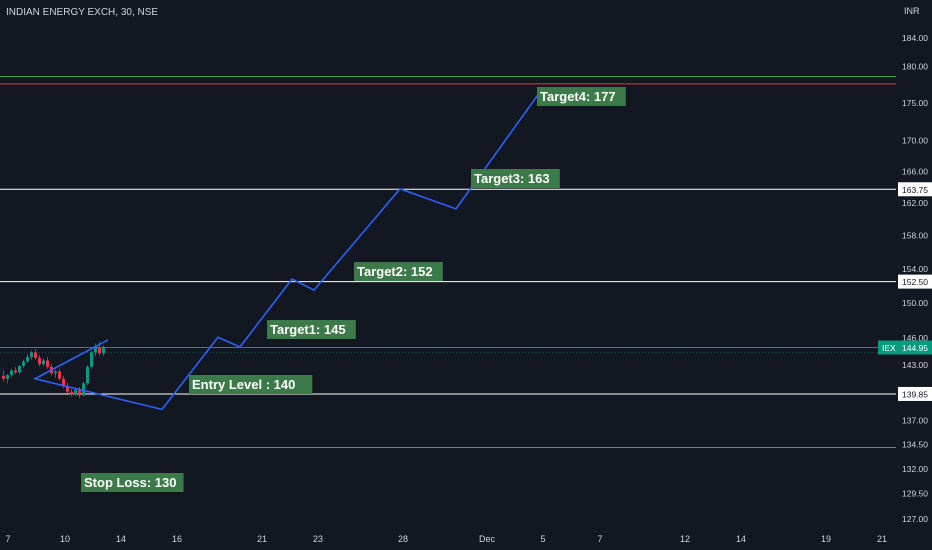 The width and height of the screenshot is (932, 550). I want to click on y-tick-label: 146.00, so click(915, 338).